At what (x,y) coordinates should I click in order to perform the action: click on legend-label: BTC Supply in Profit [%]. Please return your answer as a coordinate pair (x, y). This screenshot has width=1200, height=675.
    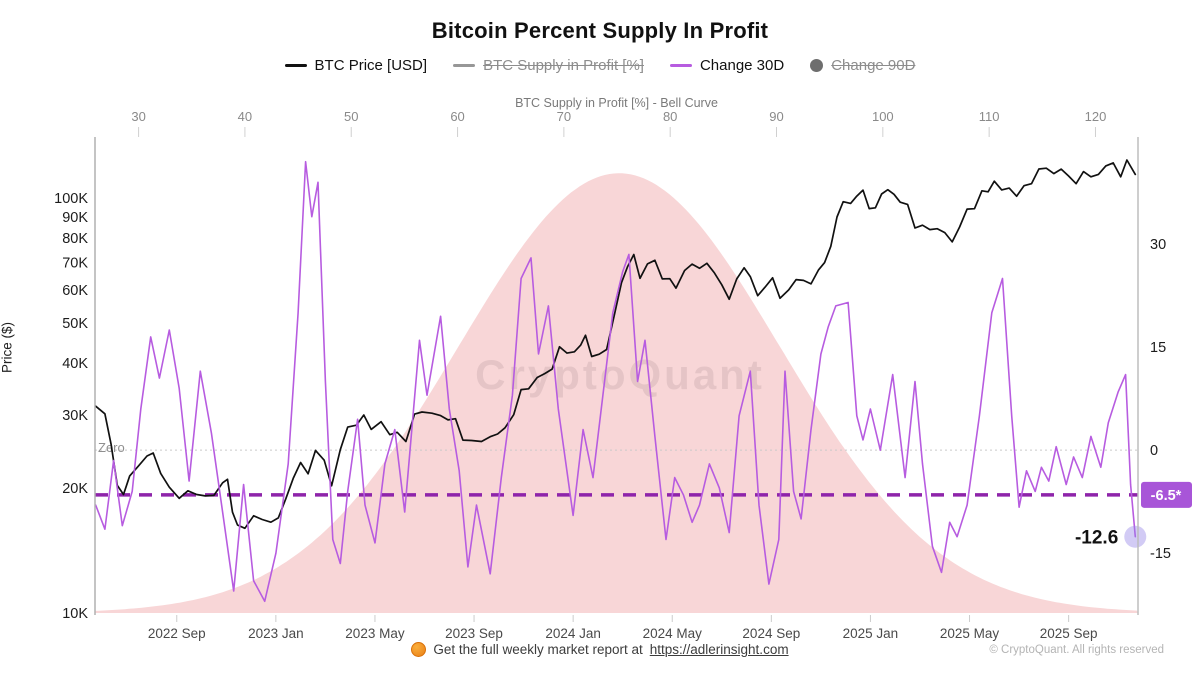
    Looking at the image, I should click on (563, 65).